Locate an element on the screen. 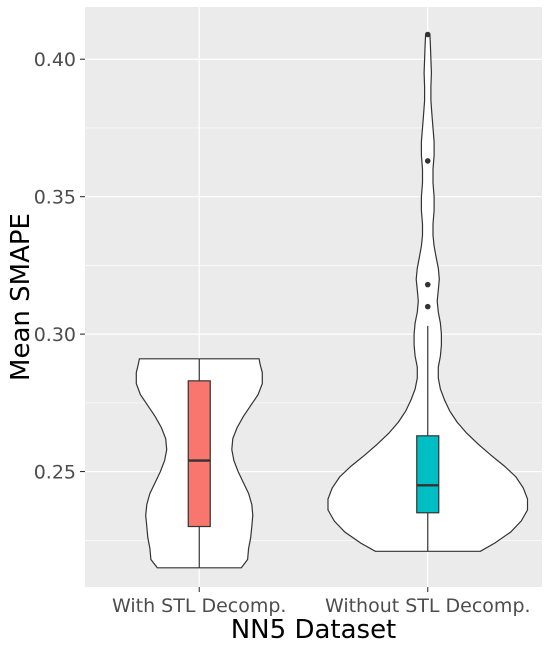 This screenshot has height=655, width=550. x-tick-label: With STL Decomp. is located at coordinates (199, 606).